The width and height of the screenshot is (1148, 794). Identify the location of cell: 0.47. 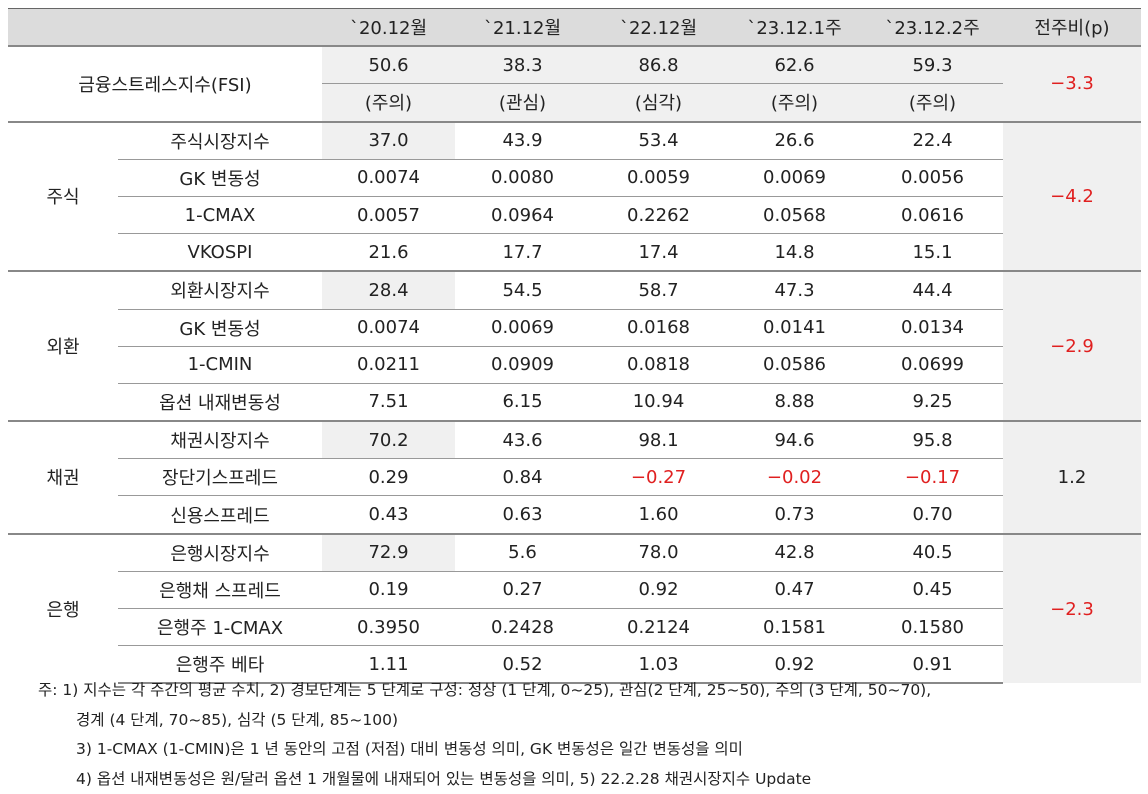
(794, 589).